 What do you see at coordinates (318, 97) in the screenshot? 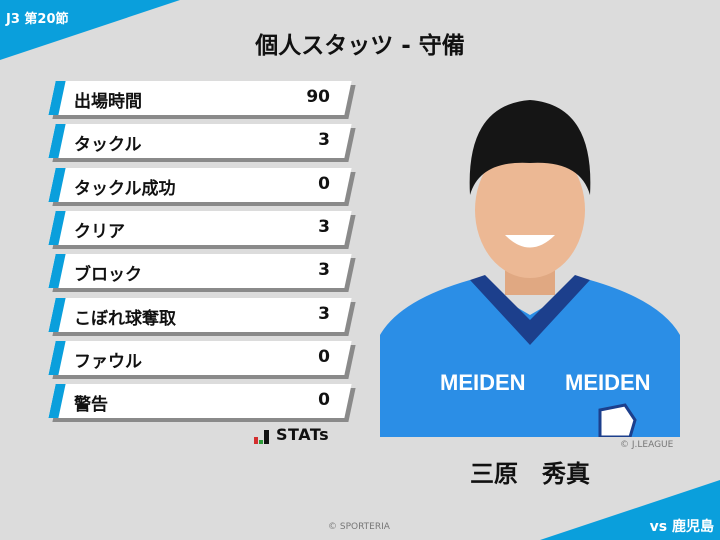
I see `stat-value: 90` at bounding box center [318, 97].